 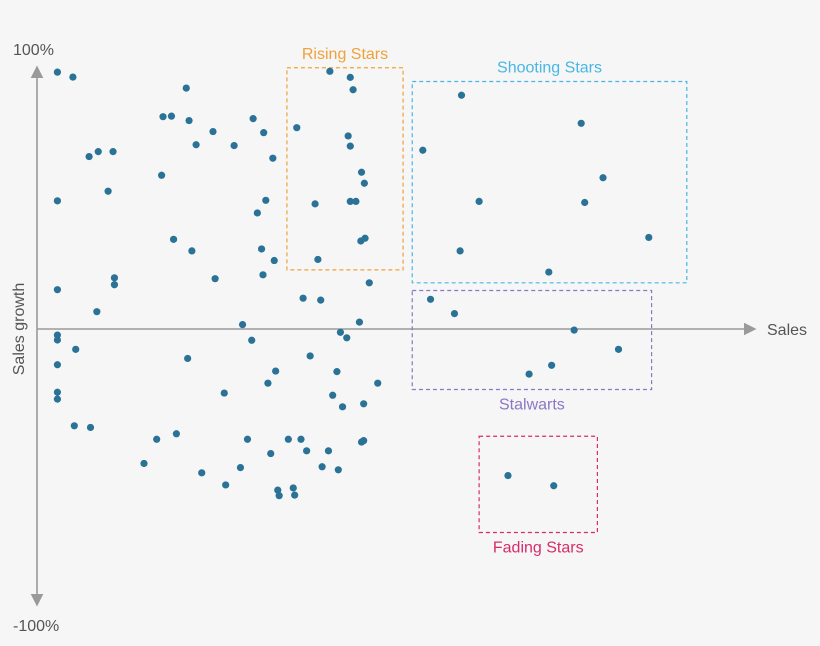 What do you see at coordinates (538, 484) in the screenshot?
I see `fading-stars-region` at bounding box center [538, 484].